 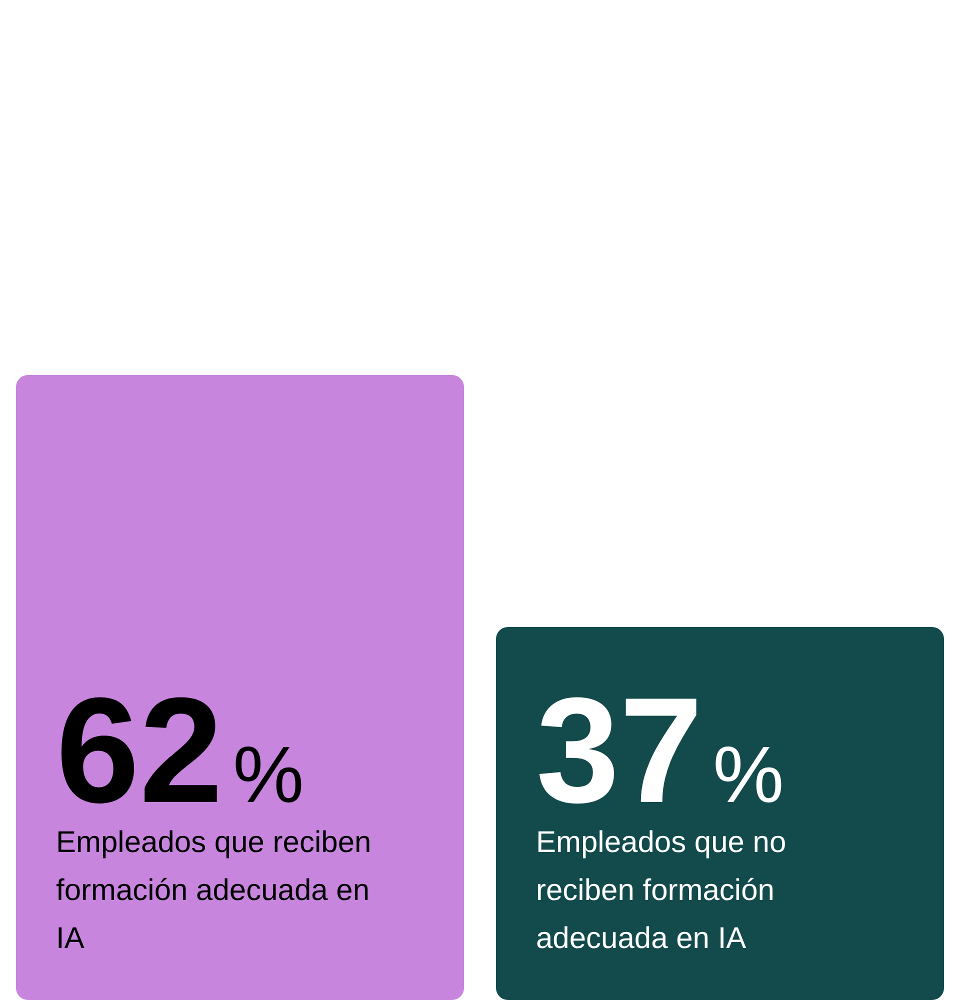 I want to click on x-tick-label: Empleados que no reciben formación adecuada en IA, so click(x=661, y=890).